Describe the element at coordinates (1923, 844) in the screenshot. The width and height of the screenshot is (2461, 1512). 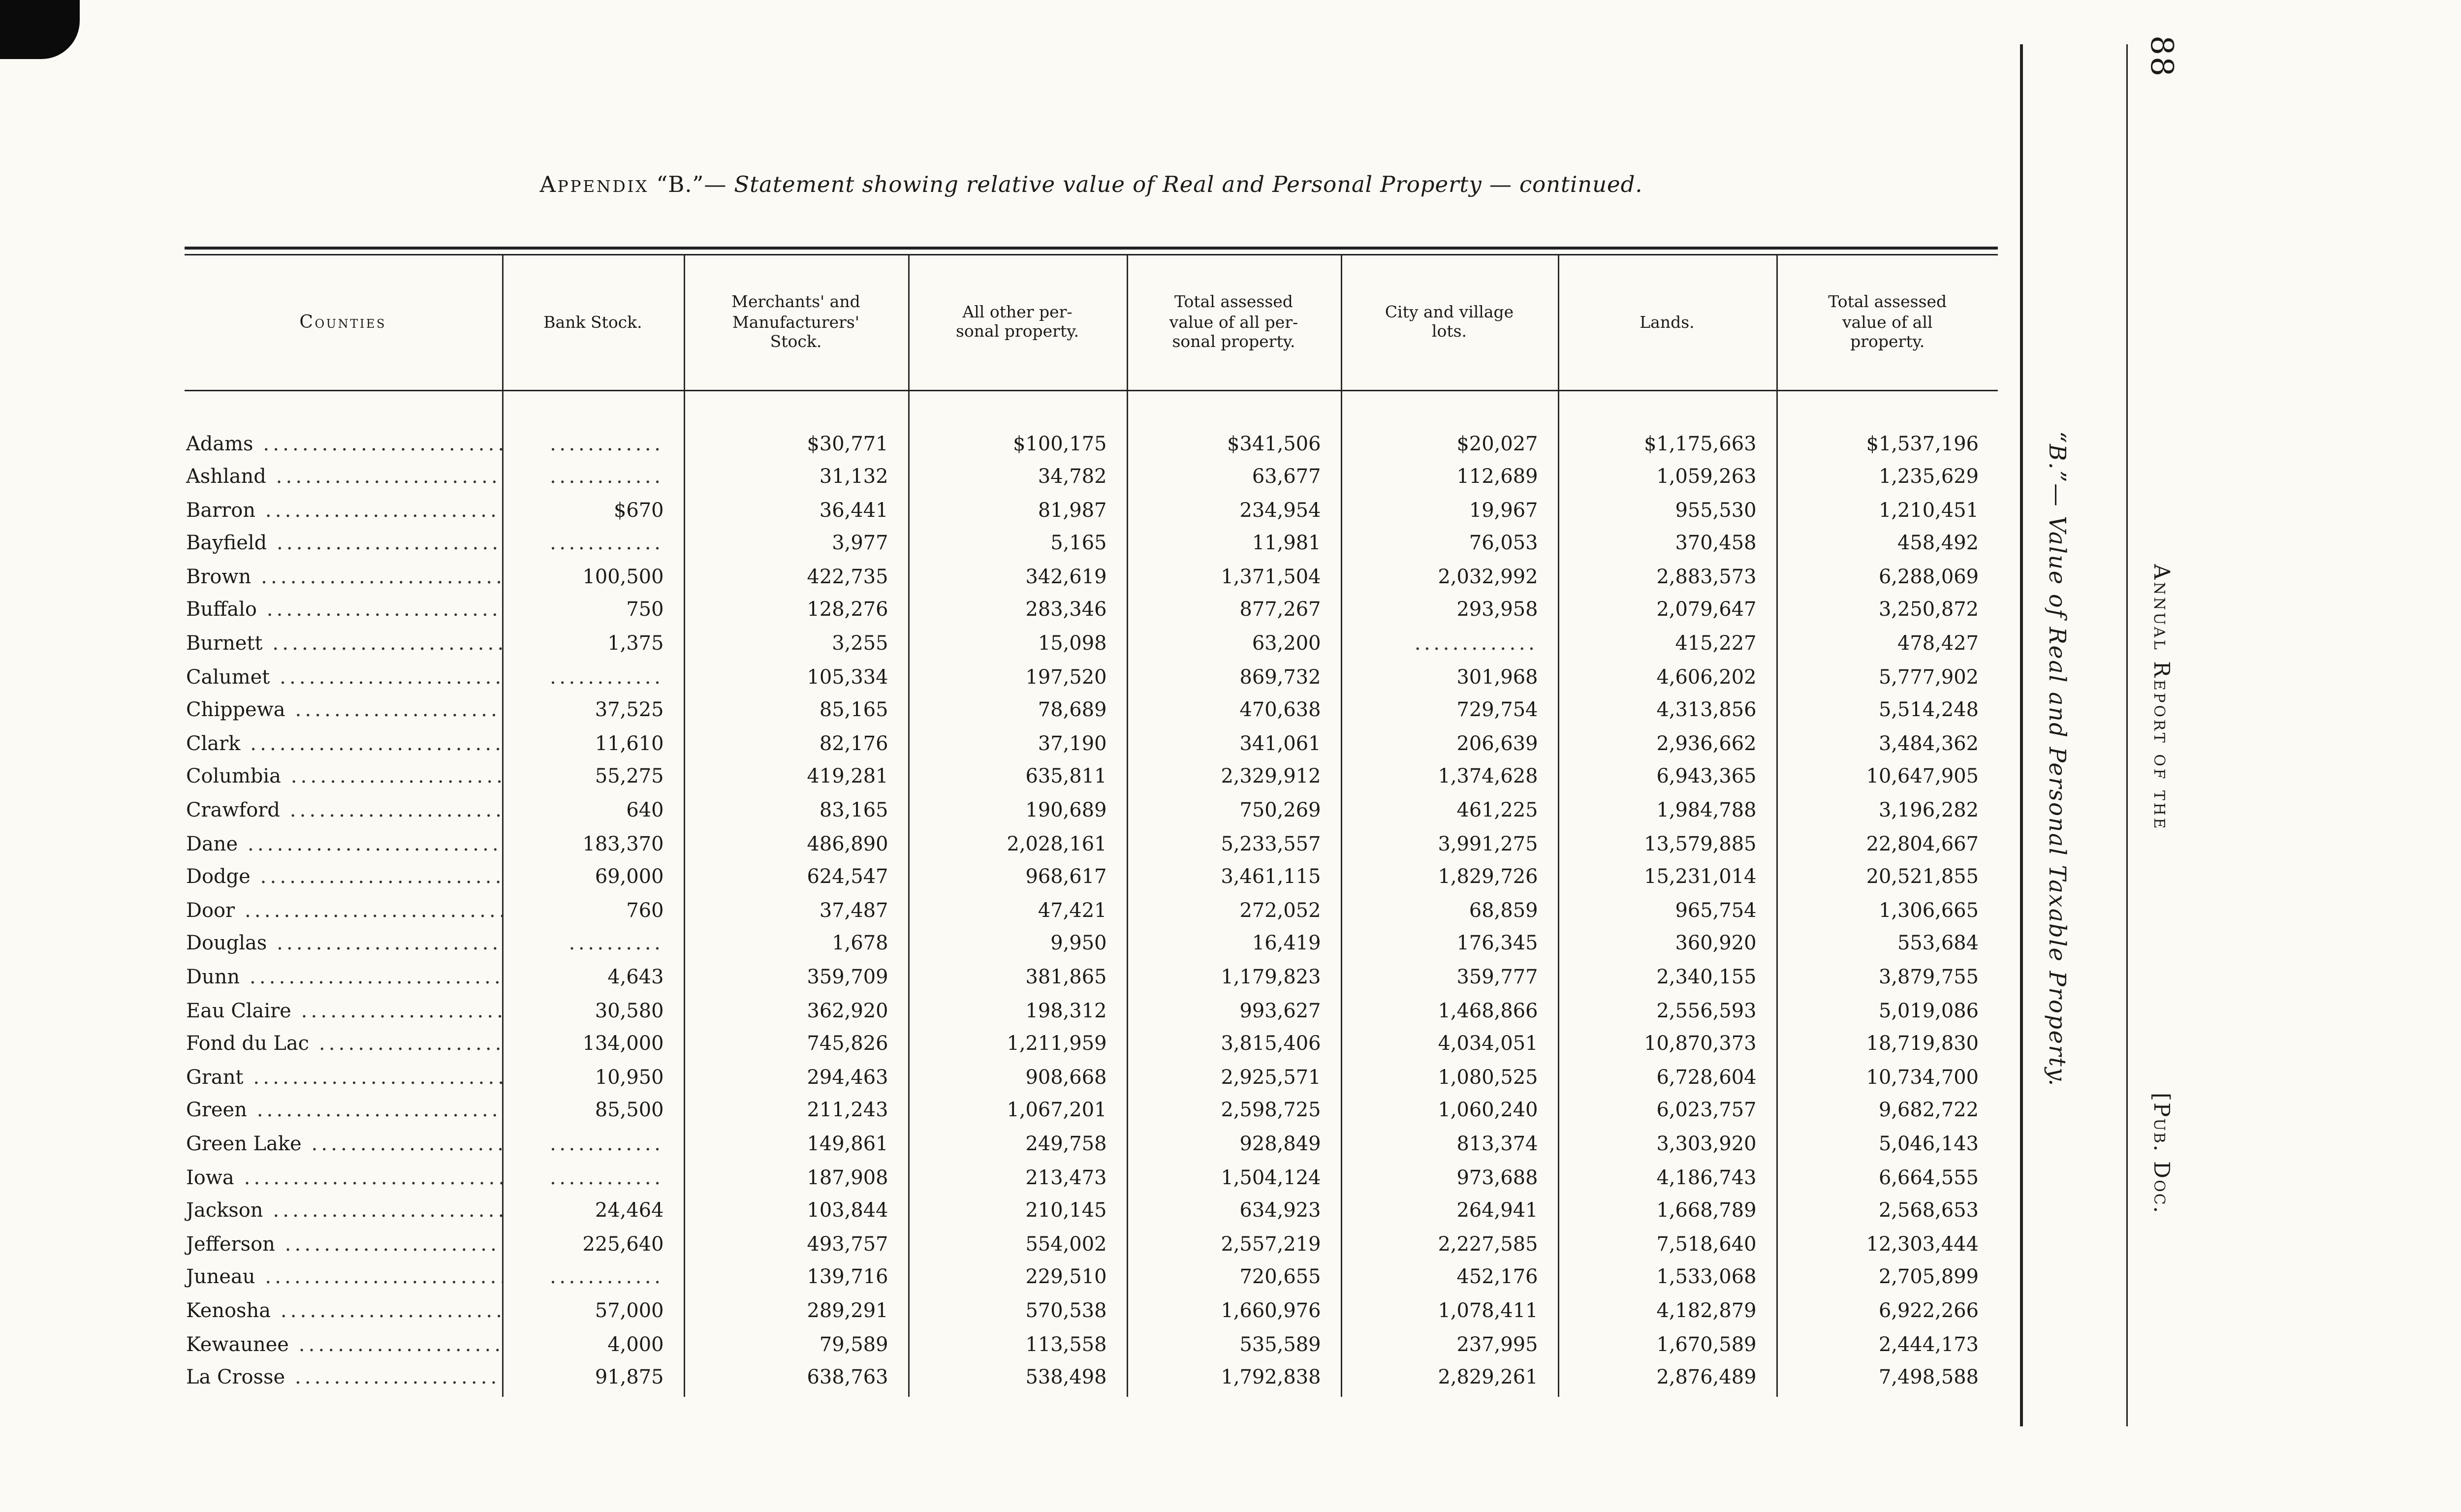
I see `value-cell: 22,804,667` at that location.